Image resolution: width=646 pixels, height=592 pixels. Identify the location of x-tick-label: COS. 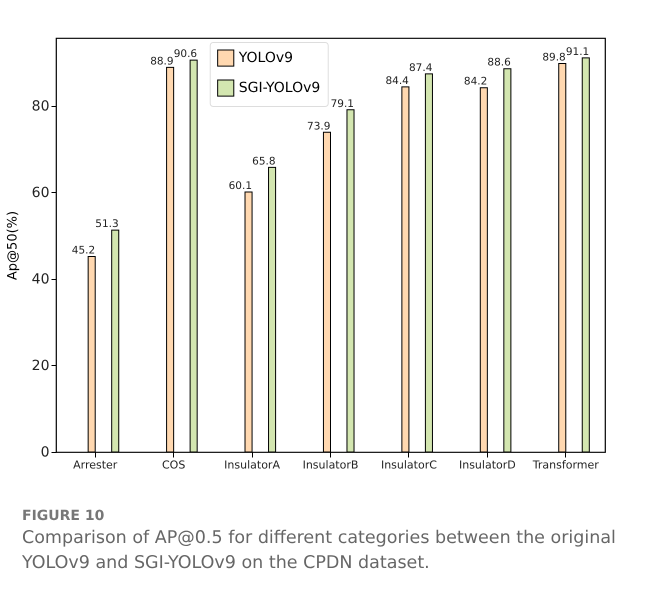
(174, 465).